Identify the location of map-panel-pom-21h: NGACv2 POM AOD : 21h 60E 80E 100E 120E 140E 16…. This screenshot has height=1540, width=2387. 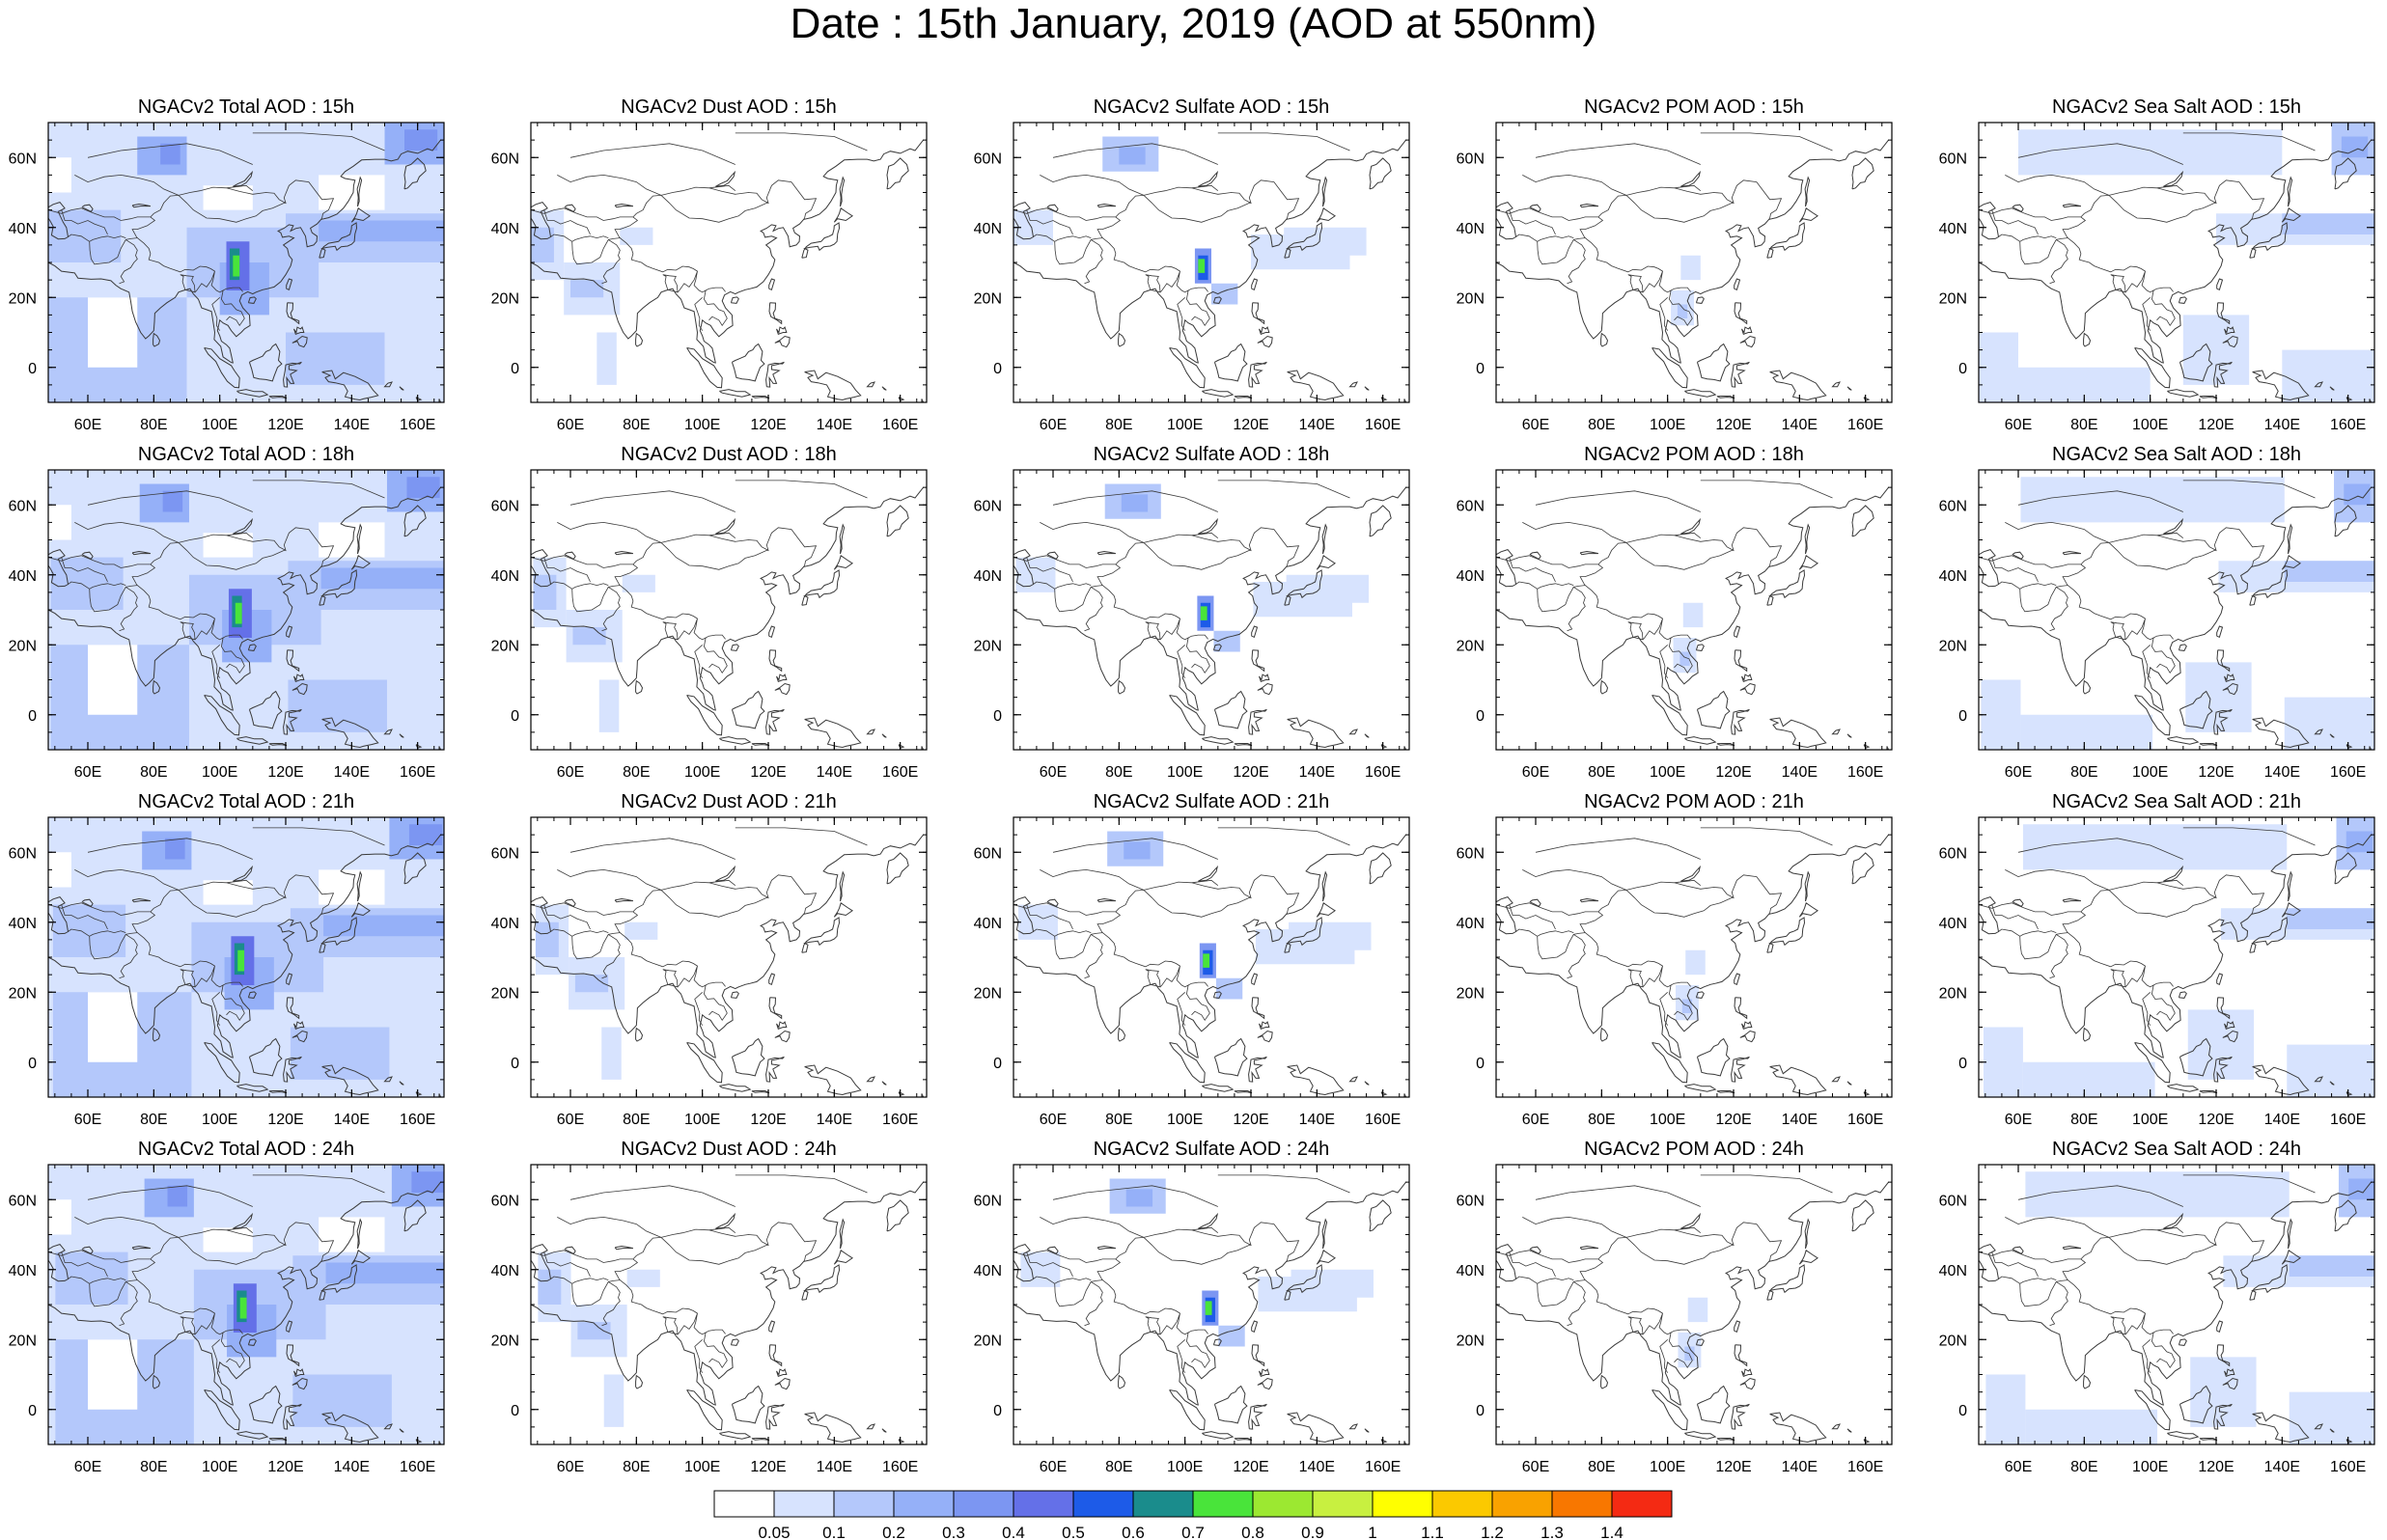
(1675, 959).